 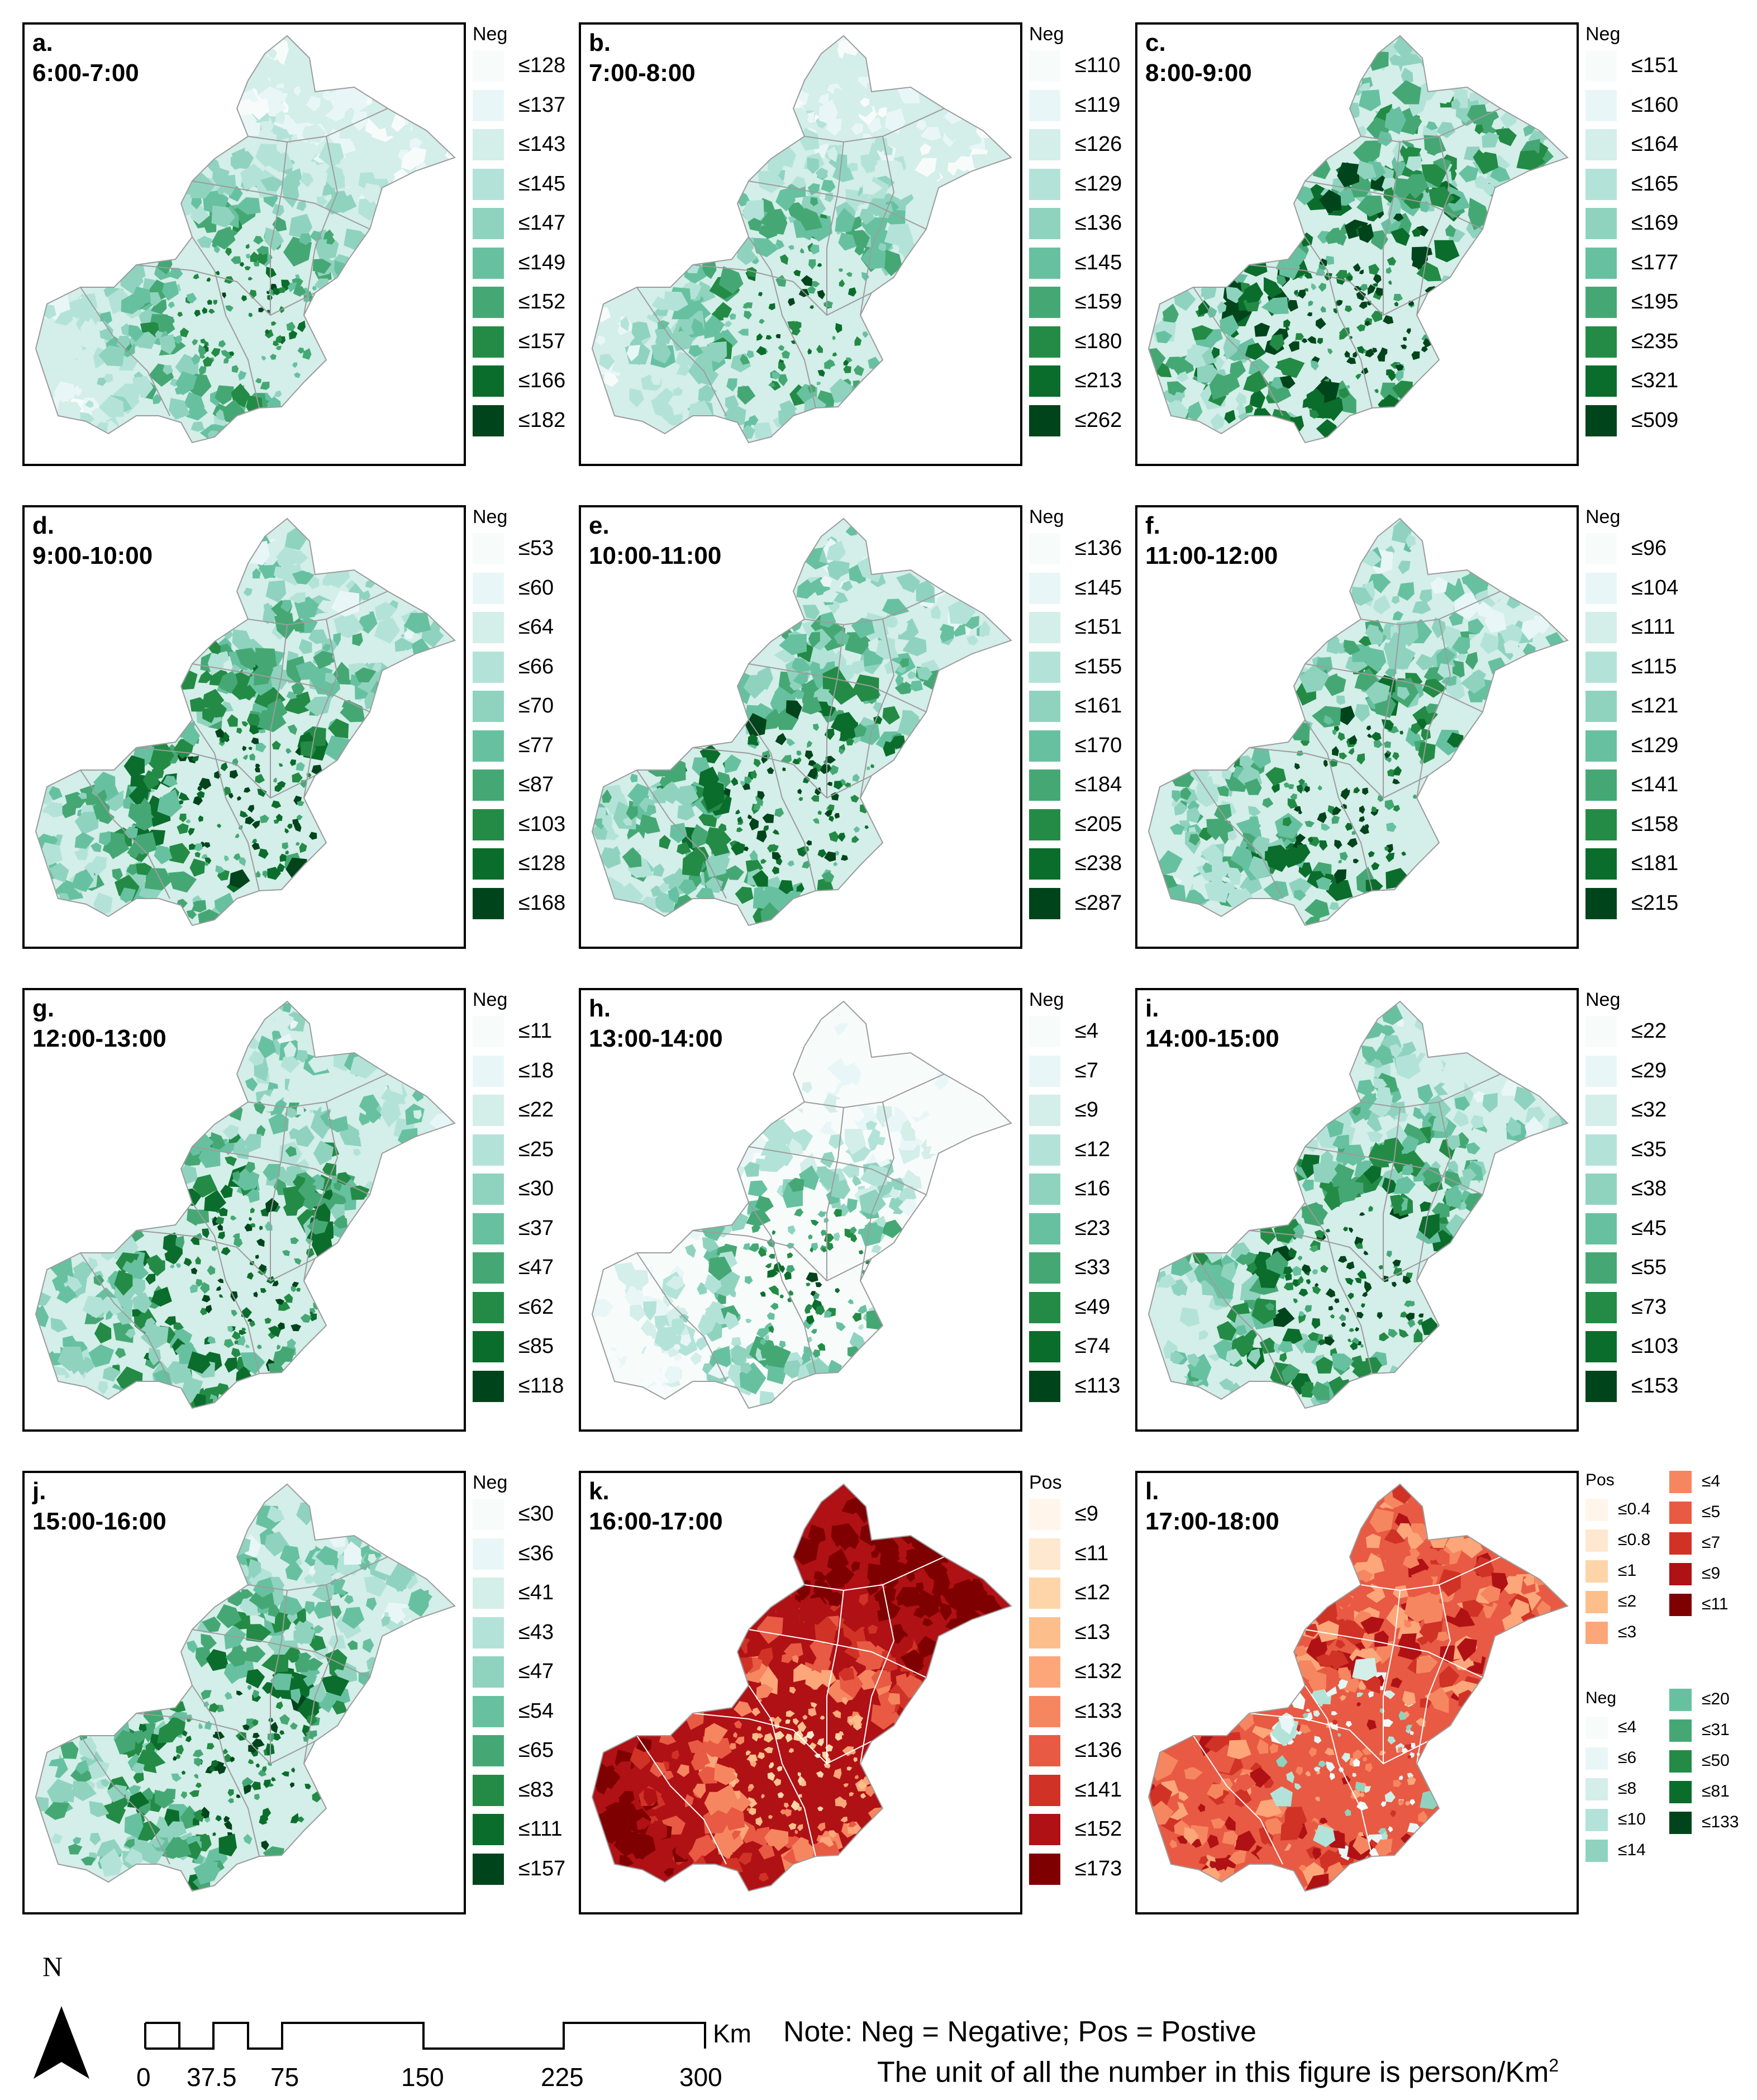 What do you see at coordinates (1198, 73) in the screenshot?
I see `panel-time: 8:00-9:00` at bounding box center [1198, 73].